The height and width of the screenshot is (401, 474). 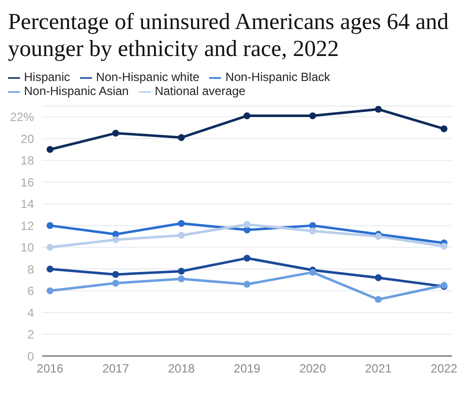 I want to click on y-tick-label: 16, so click(x=27, y=182).